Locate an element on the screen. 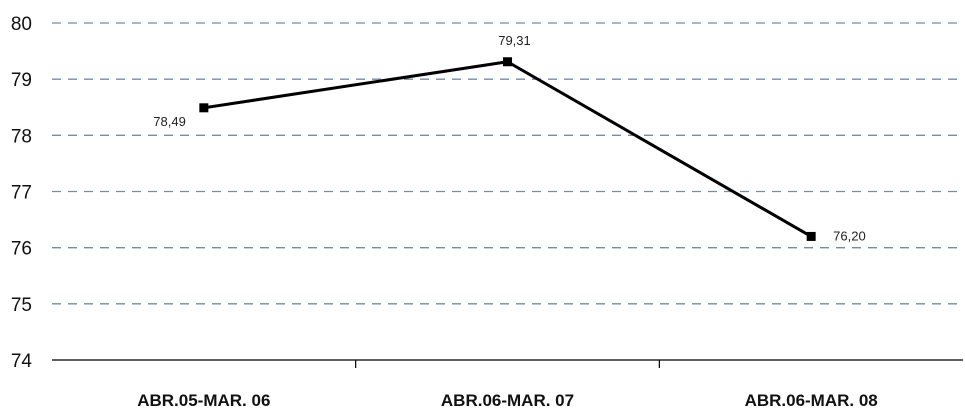 This screenshot has height=408, width=965. y-tick-label: 77 is located at coordinates (21, 193).